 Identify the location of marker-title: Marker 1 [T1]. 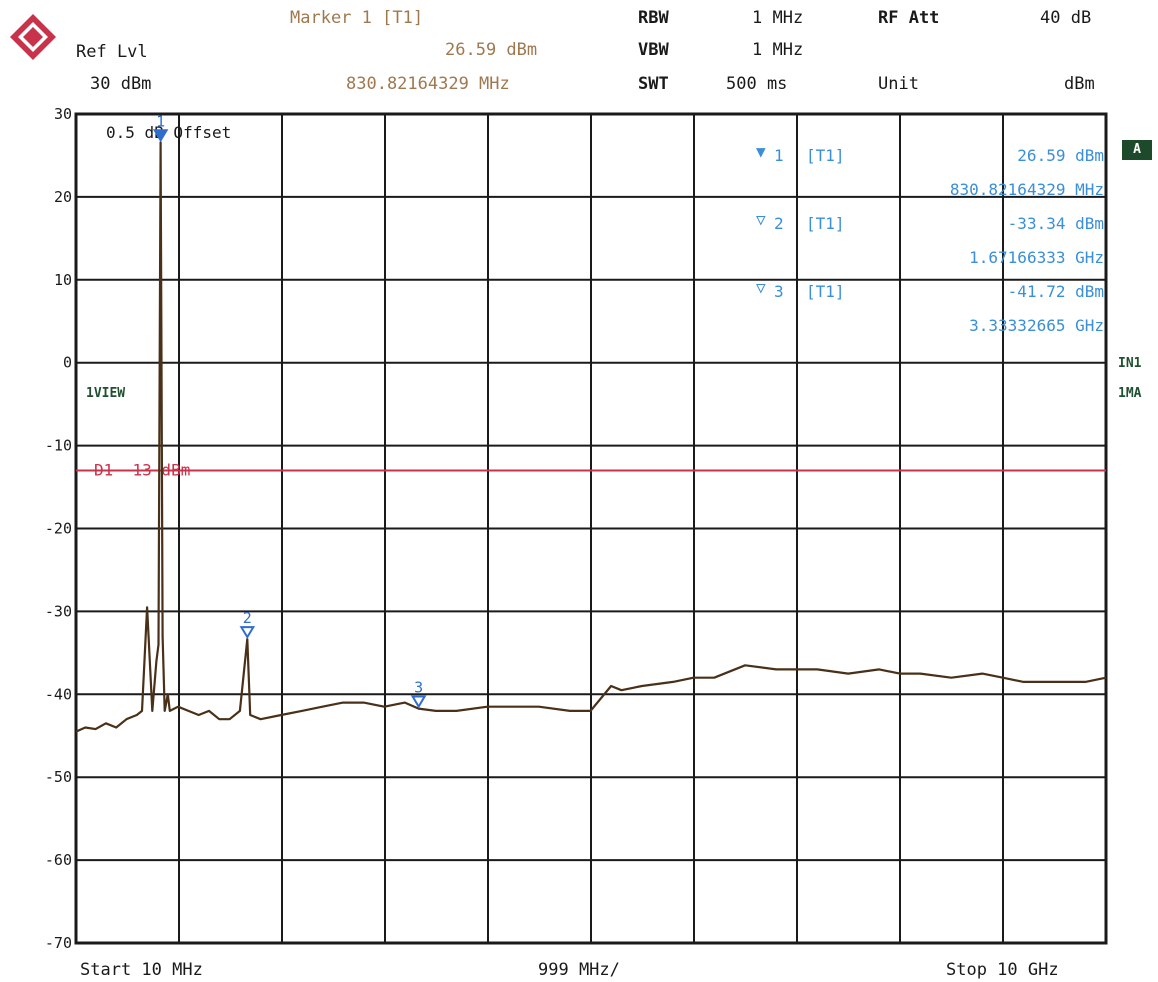
(357, 18).